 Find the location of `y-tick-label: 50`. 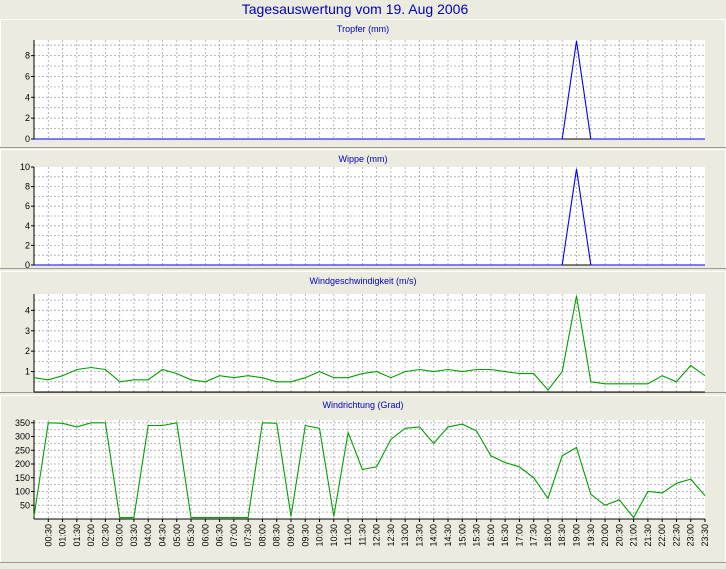

y-tick-label: 50 is located at coordinates (25, 505).